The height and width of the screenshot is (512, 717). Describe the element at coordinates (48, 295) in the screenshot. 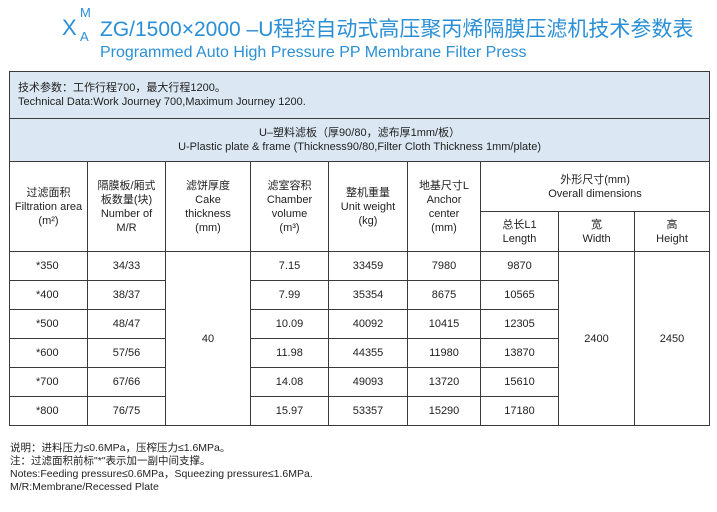

I see `cell-area: *400` at that location.